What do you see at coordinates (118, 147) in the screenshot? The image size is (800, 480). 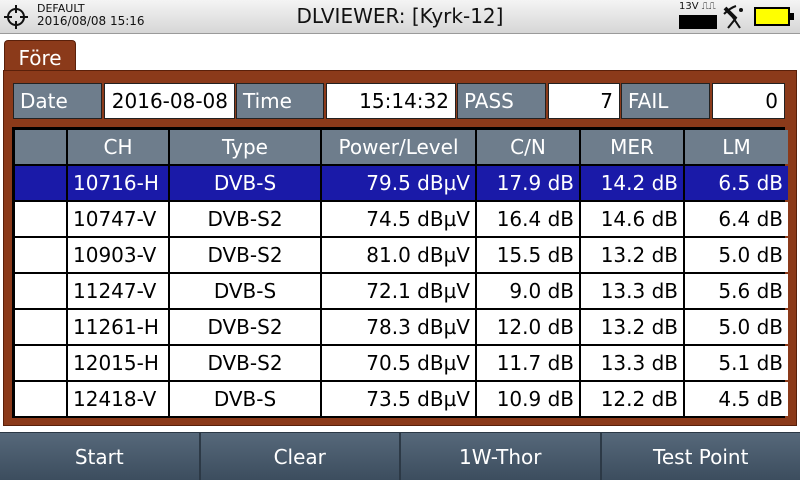 I see `header-ch: CH` at bounding box center [118, 147].